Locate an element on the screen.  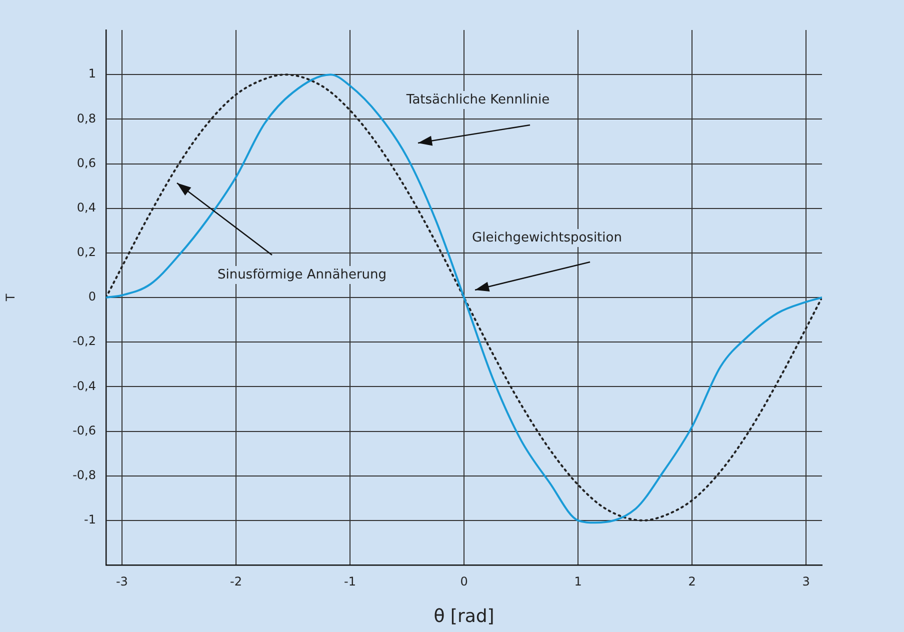
y-axis-title: T is located at coordinates (10, 297).